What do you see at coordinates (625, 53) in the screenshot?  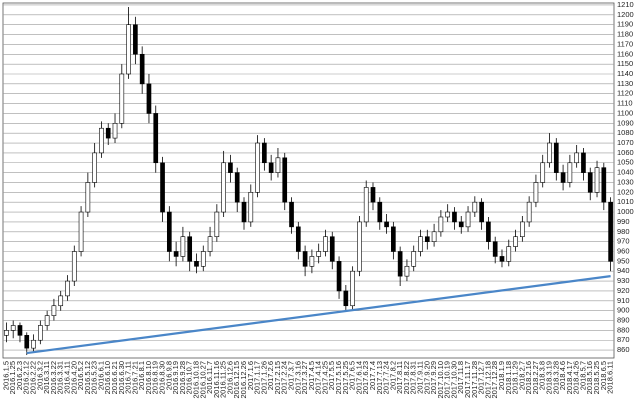 I see `y-tick-label: 1160` at bounding box center [625, 53].